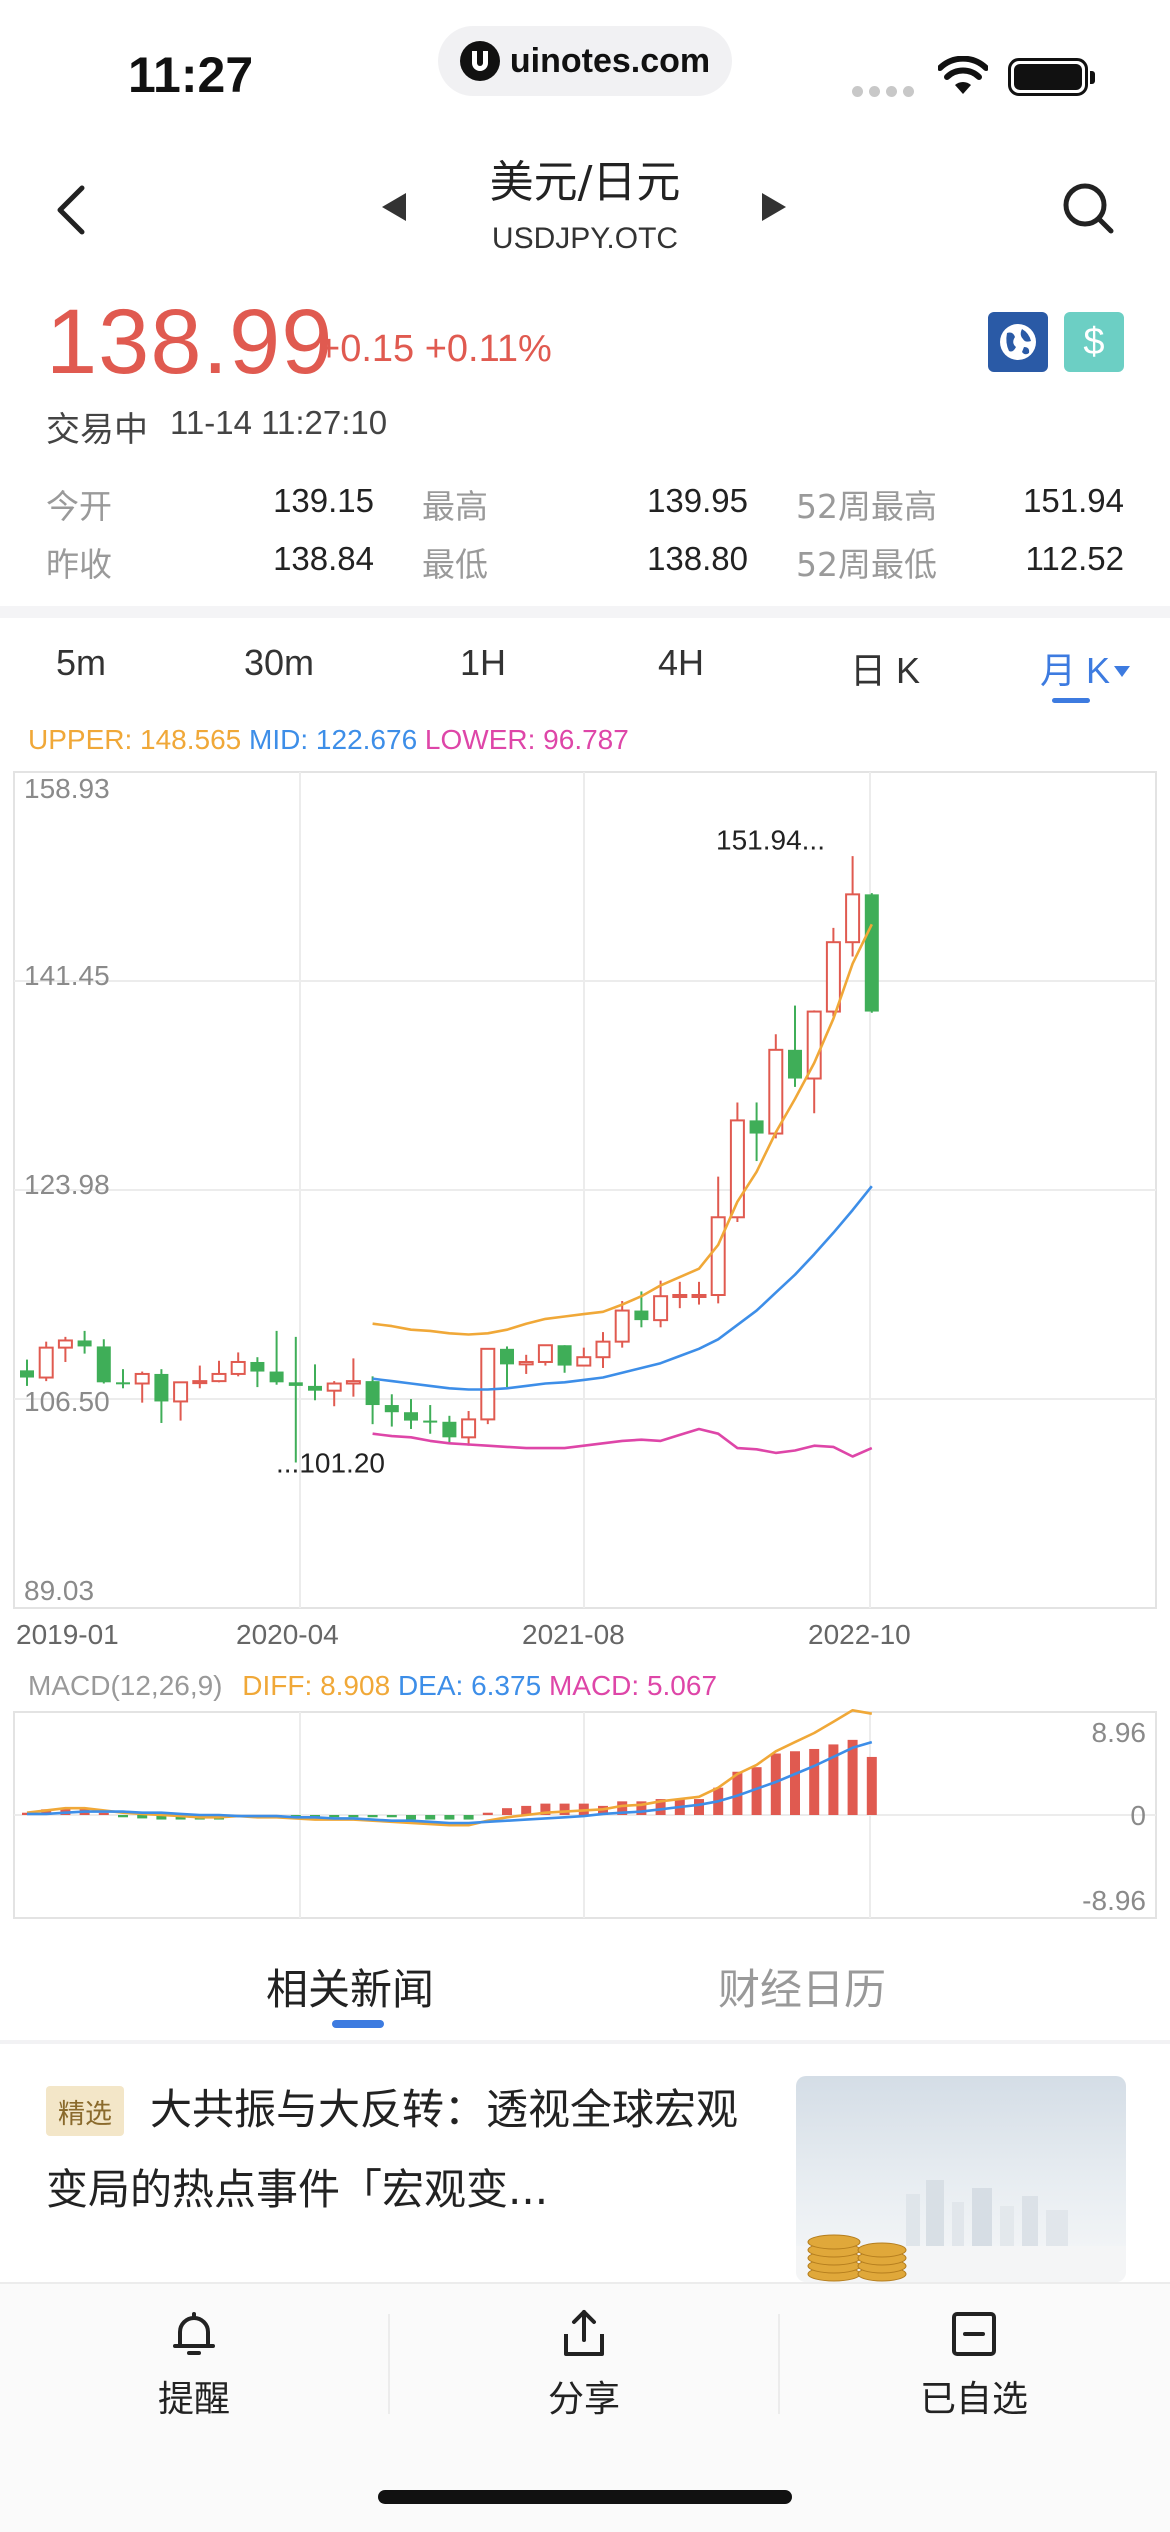 This screenshot has width=1170, height=2532. What do you see at coordinates (67, 1401) in the screenshot?
I see `y-tick-label: 106.50` at bounding box center [67, 1401].